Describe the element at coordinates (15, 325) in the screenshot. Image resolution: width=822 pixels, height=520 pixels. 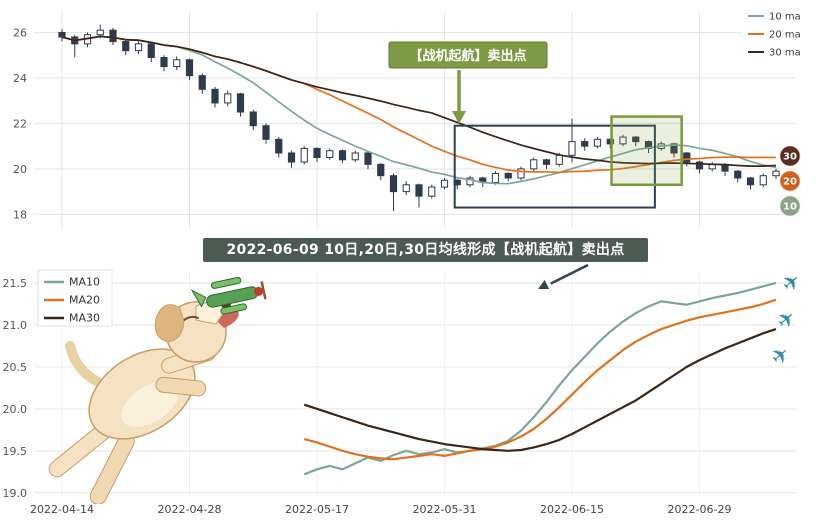
I see `y-axis-tick-label: 21.0` at that location.